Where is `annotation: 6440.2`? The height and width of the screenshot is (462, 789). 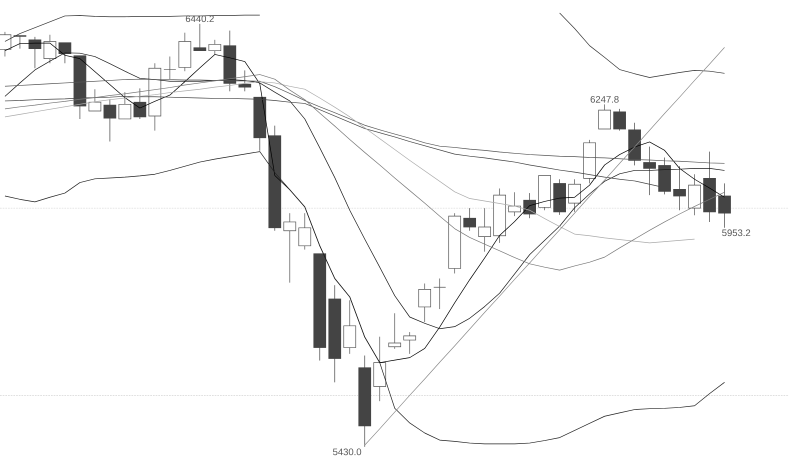 annotation: 6440.2 is located at coordinates (200, 18).